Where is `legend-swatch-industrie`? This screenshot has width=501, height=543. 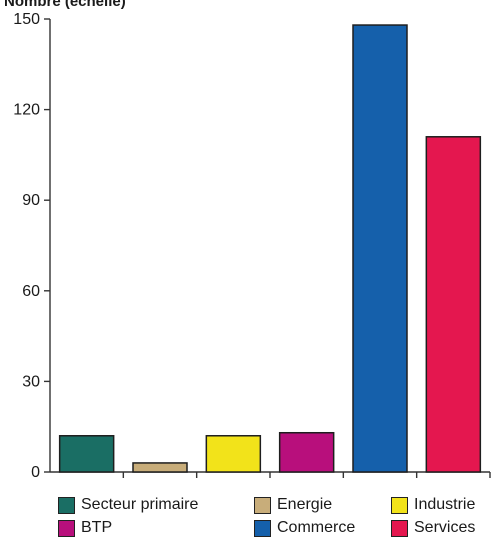
legend-swatch-industrie is located at coordinates (399, 505).